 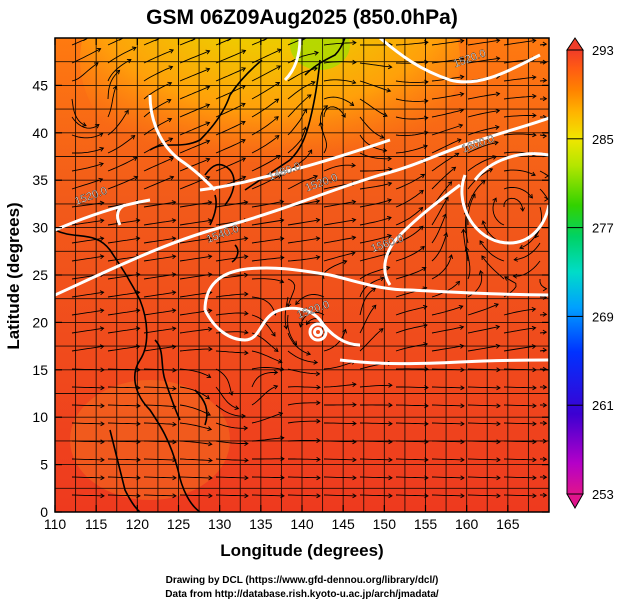 What do you see at coordinates (302, 524) in the screenshot?
I see `x-tick-label: 140` at bounding box center [302, 524].